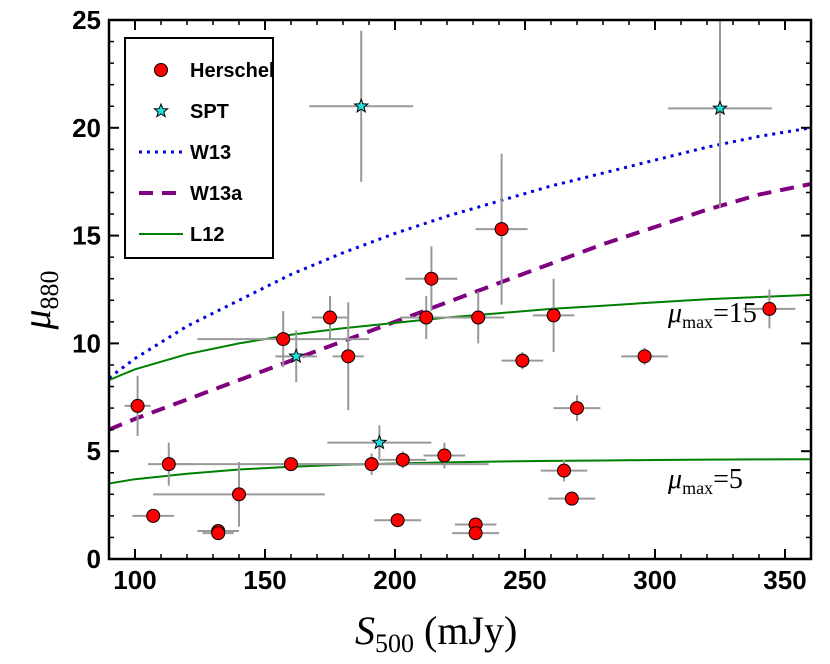  What do you see at coordinates (264, 580) in the screenshot?
I see `x-tick-label: 150` at bounding box center [264, 580].